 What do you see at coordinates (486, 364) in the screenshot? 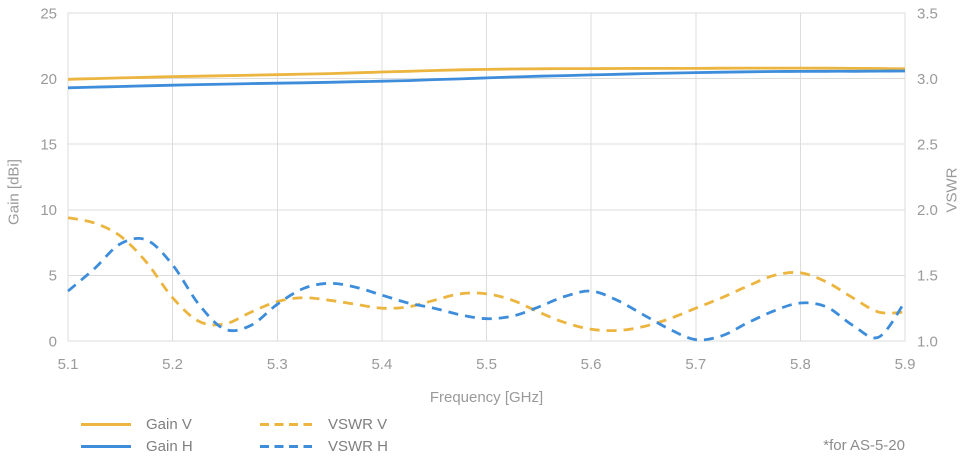
I see `x-tick-label: 5.5` at bounding box center [486, 364].